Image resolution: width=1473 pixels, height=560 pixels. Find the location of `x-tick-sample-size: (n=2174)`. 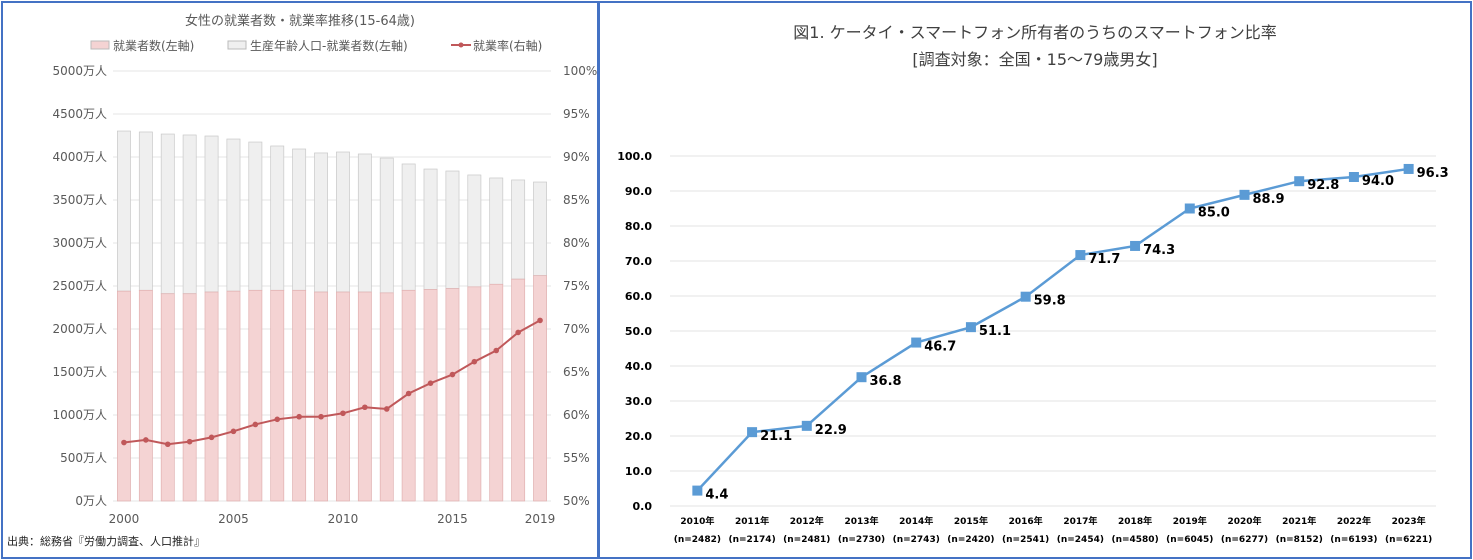

x-tick-sample-size: (n=2174) is located at coordinates (751, 540).